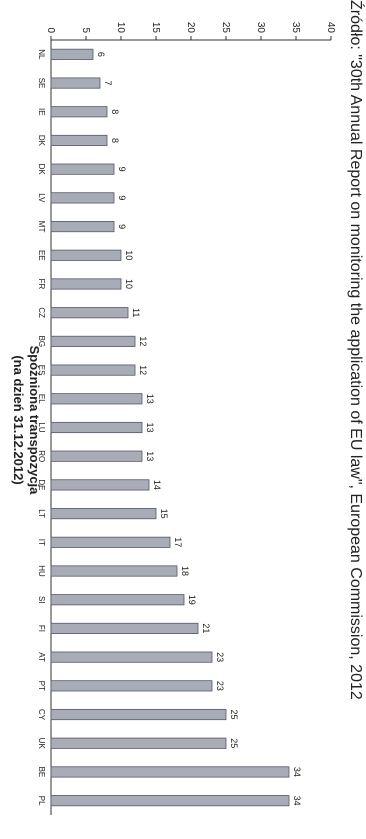  I want to click on x-tick-label: IT, so click(41, 542).